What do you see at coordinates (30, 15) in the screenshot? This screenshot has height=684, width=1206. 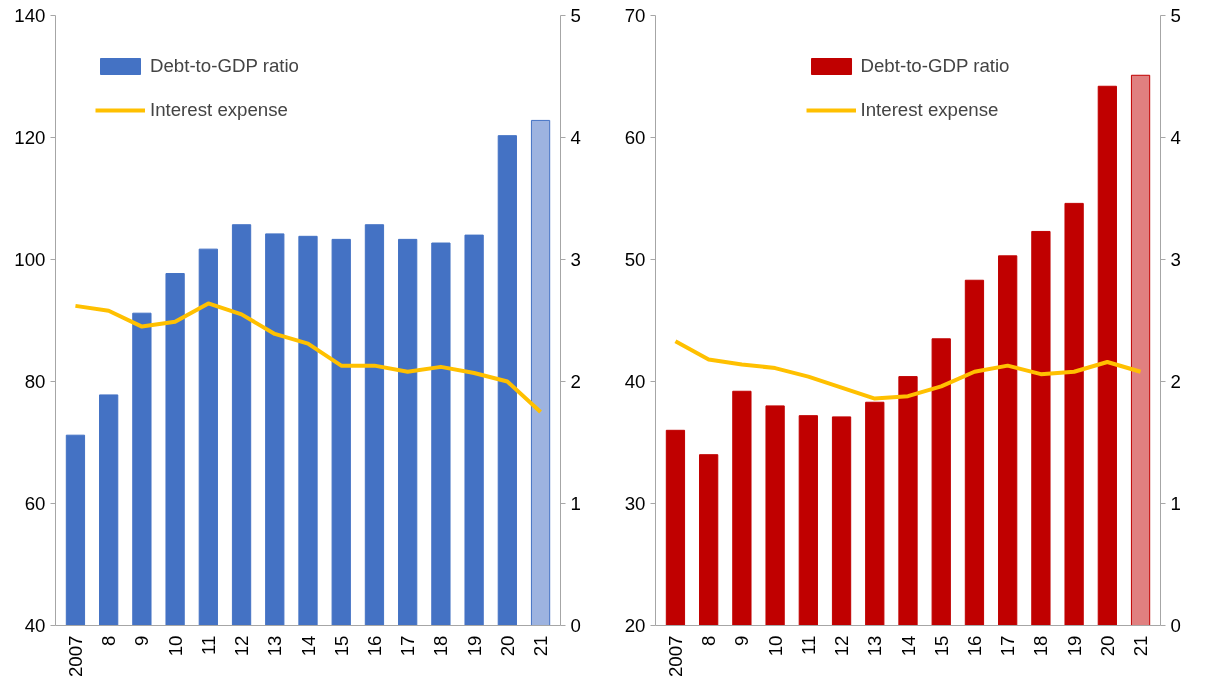 I see `y-tick-label: 140` at bounding box center [30, 15].